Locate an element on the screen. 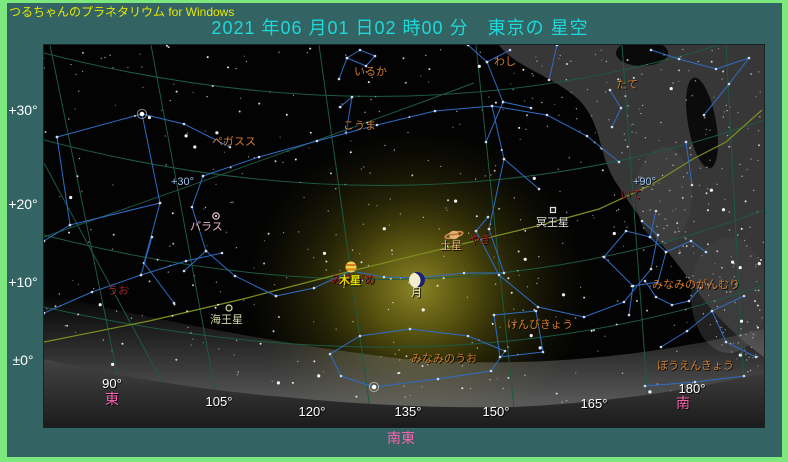 The image size is (788, 462). pluto-symbol is located at coordinates (553, 210).